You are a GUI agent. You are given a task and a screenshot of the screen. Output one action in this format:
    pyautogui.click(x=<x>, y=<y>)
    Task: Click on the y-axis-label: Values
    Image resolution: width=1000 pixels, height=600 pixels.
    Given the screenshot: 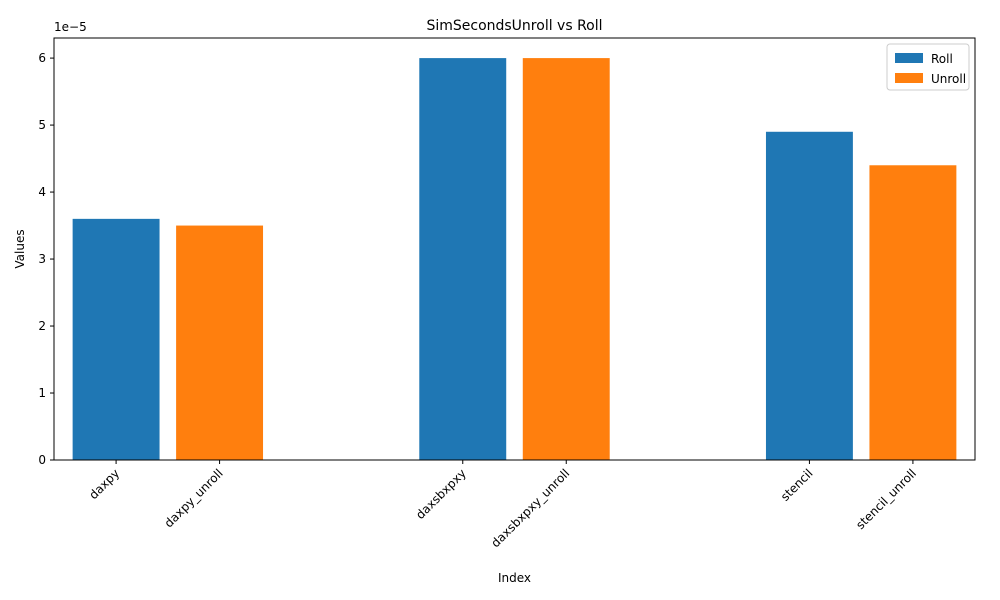 What is the action you would take?
    pyautogui.click(x=20, y=248)
    